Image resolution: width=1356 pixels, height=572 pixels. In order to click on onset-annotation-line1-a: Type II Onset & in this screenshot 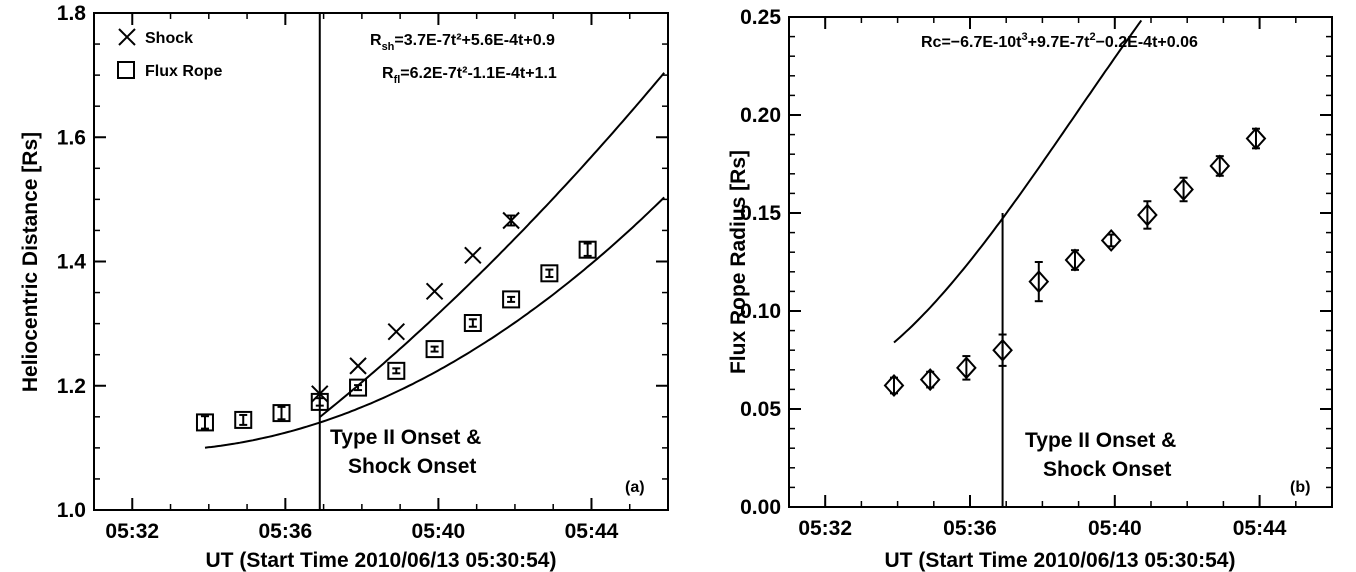, I will do `click(405, 437)`.